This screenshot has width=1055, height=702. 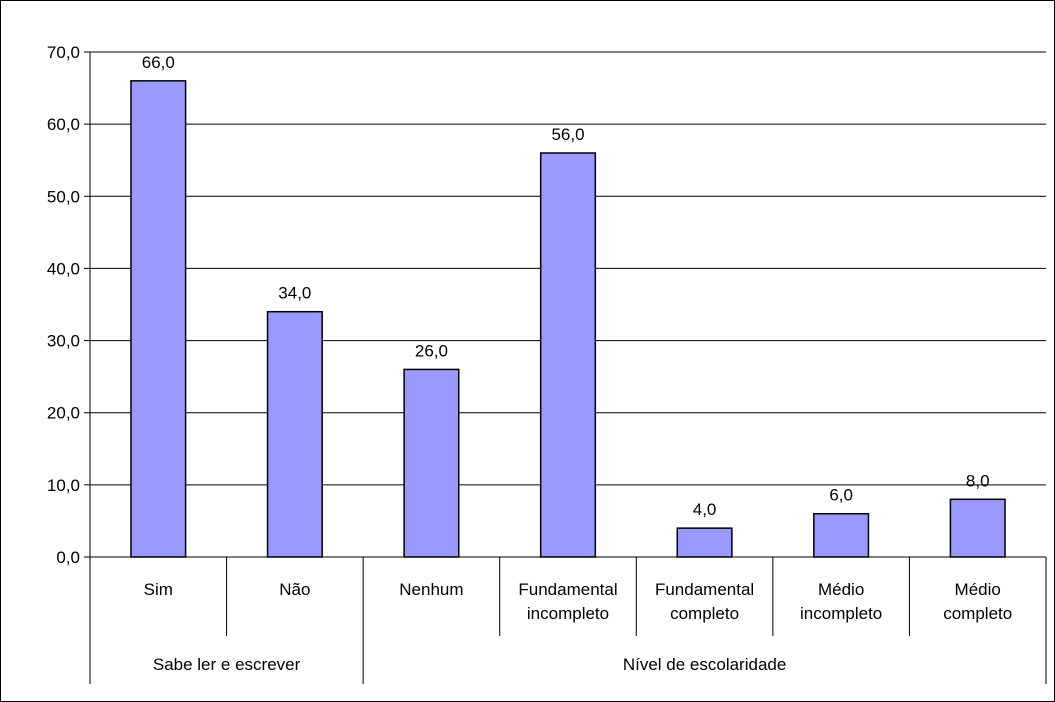 I want to click on data-label: 6,0, so click(x=841, y=495).